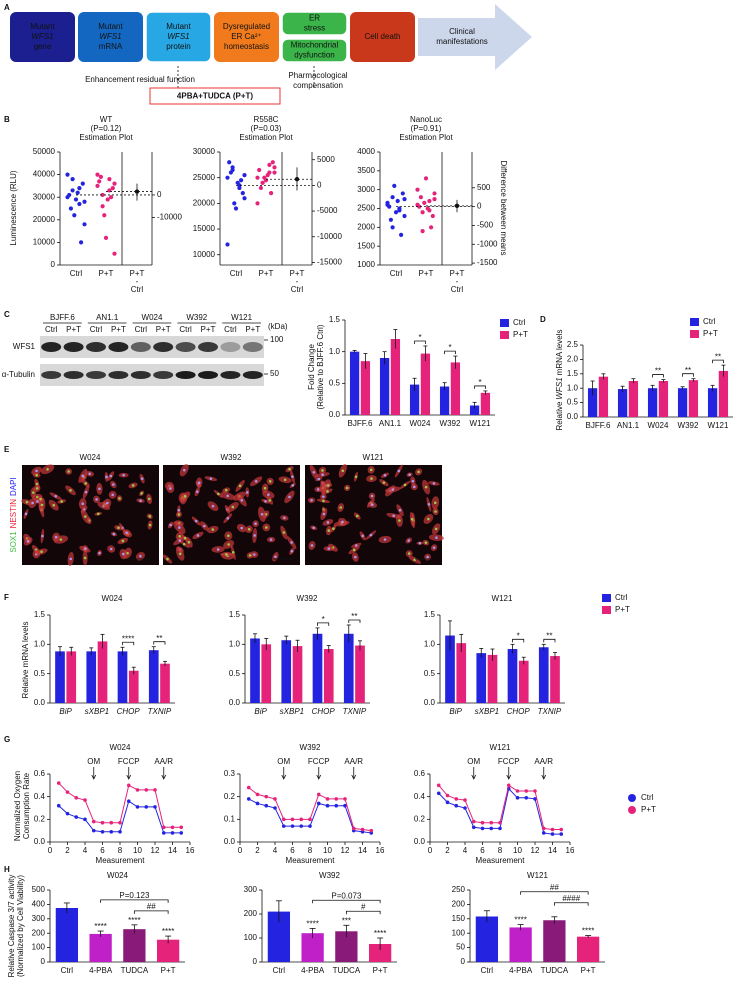 Image resolution: width=741 pixels, height=986 pixels. I want to click on step-text: ER Ca²⁺, so click(246, 36).